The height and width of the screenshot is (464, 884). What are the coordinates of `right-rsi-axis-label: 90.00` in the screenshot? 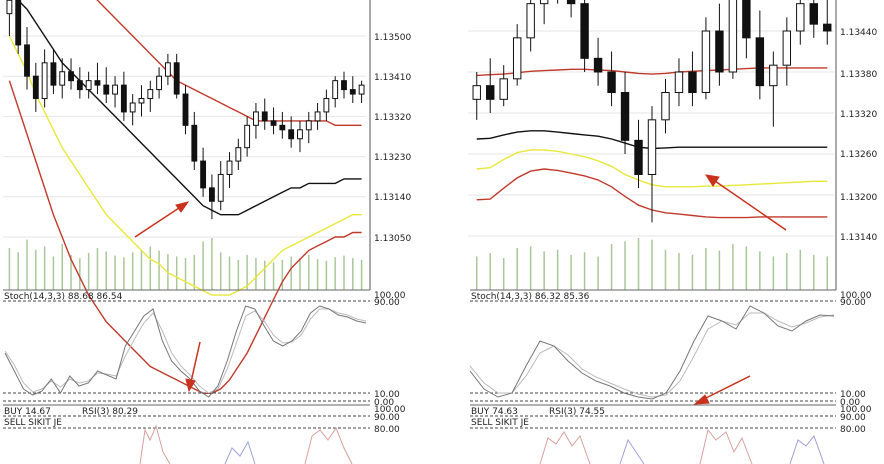 It's located at (853, 418).